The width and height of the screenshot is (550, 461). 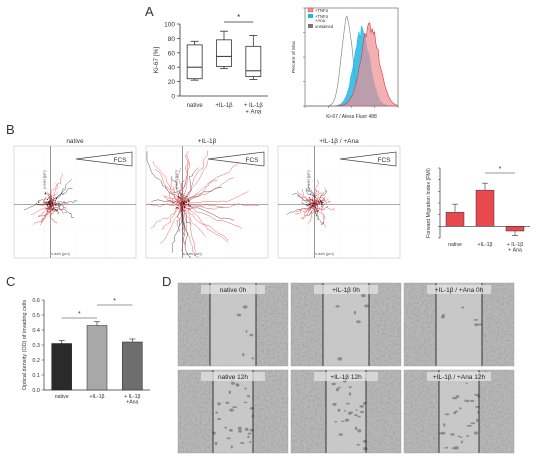 I want to click on tile-label-background, so click(x=346, y=289).